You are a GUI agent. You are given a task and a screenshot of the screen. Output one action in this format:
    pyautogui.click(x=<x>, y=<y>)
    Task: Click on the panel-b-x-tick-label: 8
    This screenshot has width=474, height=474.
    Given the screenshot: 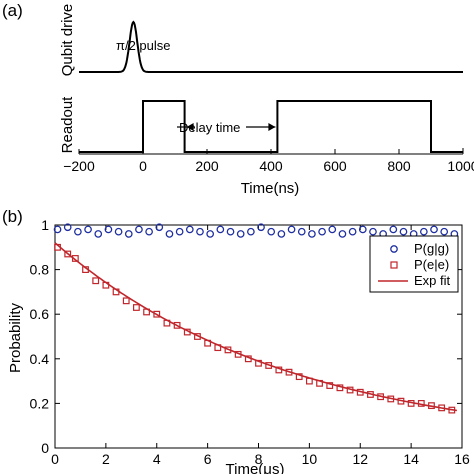 What is the action you would take?
    pyautogui.click(x=259, y=459)
    